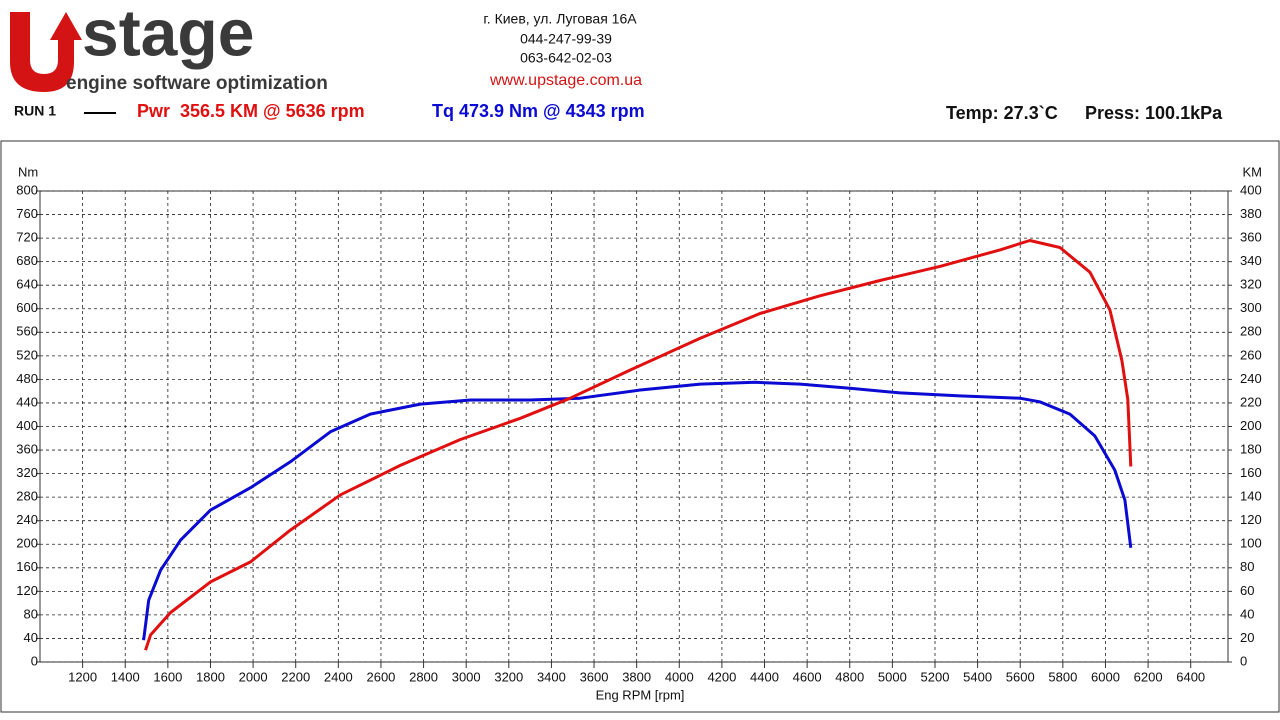 The image size is (1280, 720). Describe the element at coordinates (1190, 676) in the screenshot. I see `x-tick-label: 6400` at that location.